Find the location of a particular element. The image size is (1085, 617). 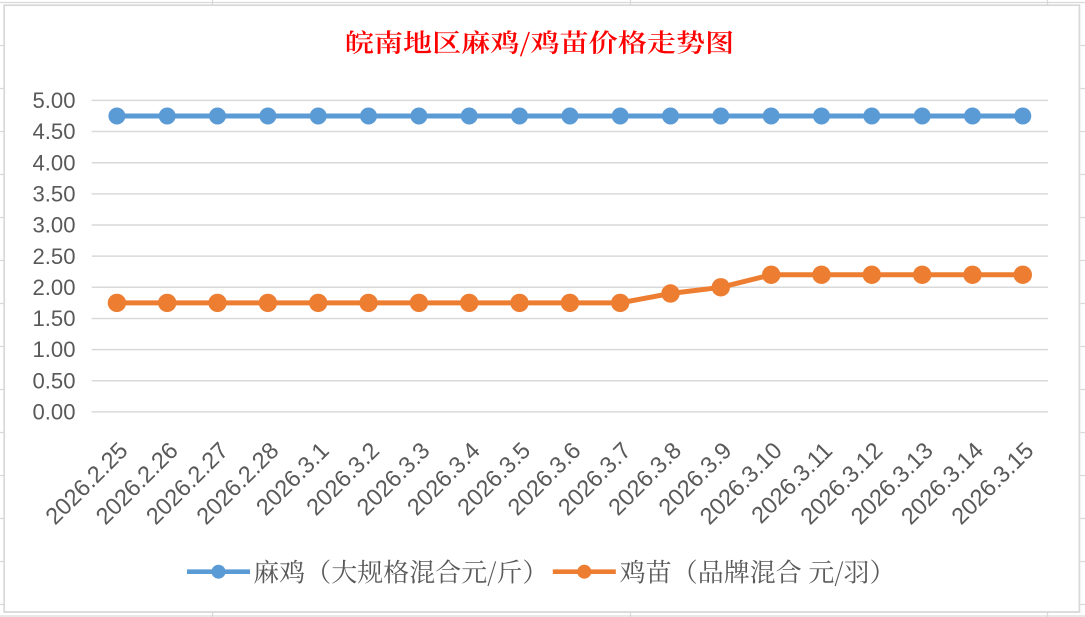

svg-text: 2.50 is located at coordinates (53, 256).